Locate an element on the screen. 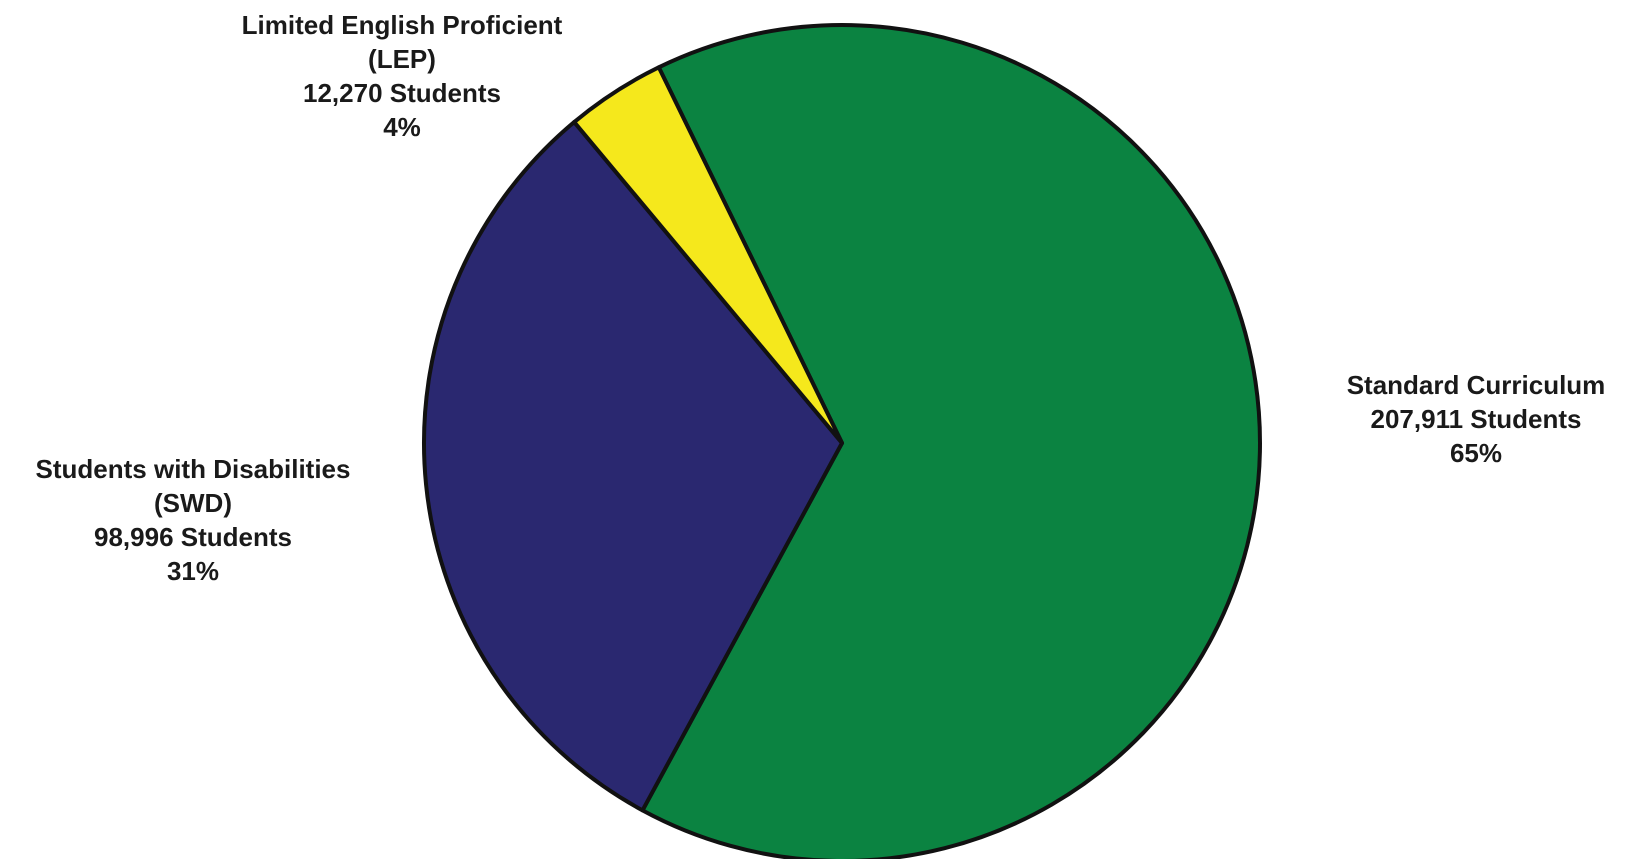 The width and height of the screenshot is (1634, 859). slice-name-line-2: (SWD) is located at coordinates (193, 503).